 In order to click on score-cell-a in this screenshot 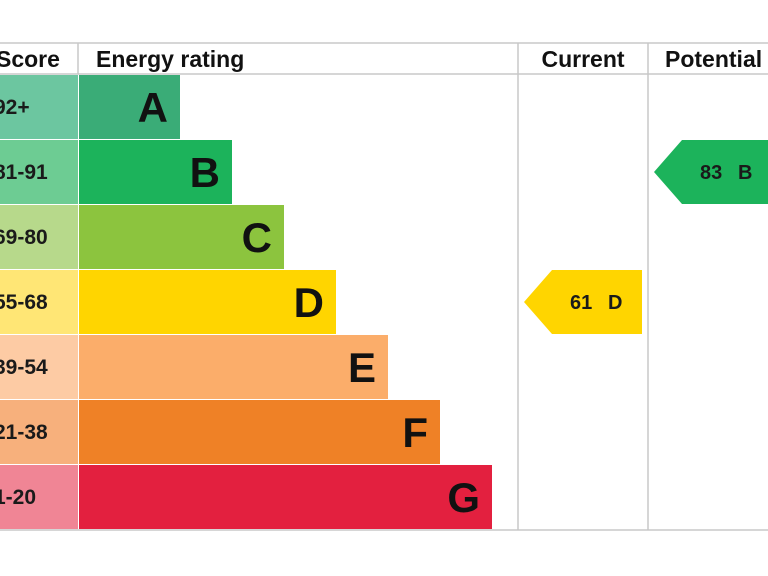, I will do `click(39, 107)`.